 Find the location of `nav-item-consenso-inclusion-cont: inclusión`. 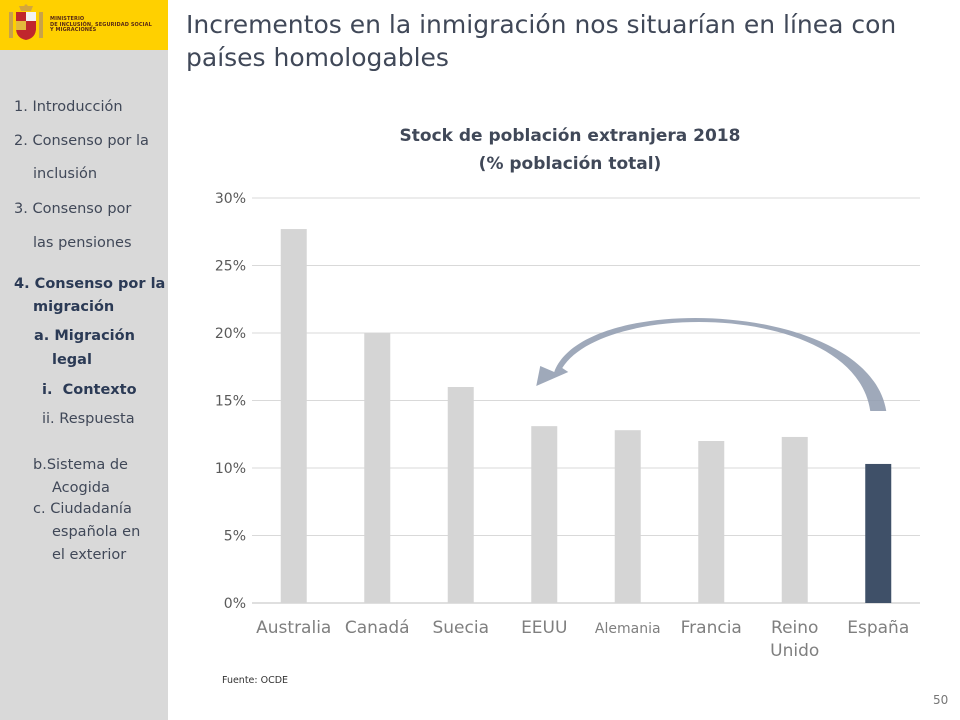

nav-item-consenso-inclusion-cont: inclusión is located at coordinates (65, 174).